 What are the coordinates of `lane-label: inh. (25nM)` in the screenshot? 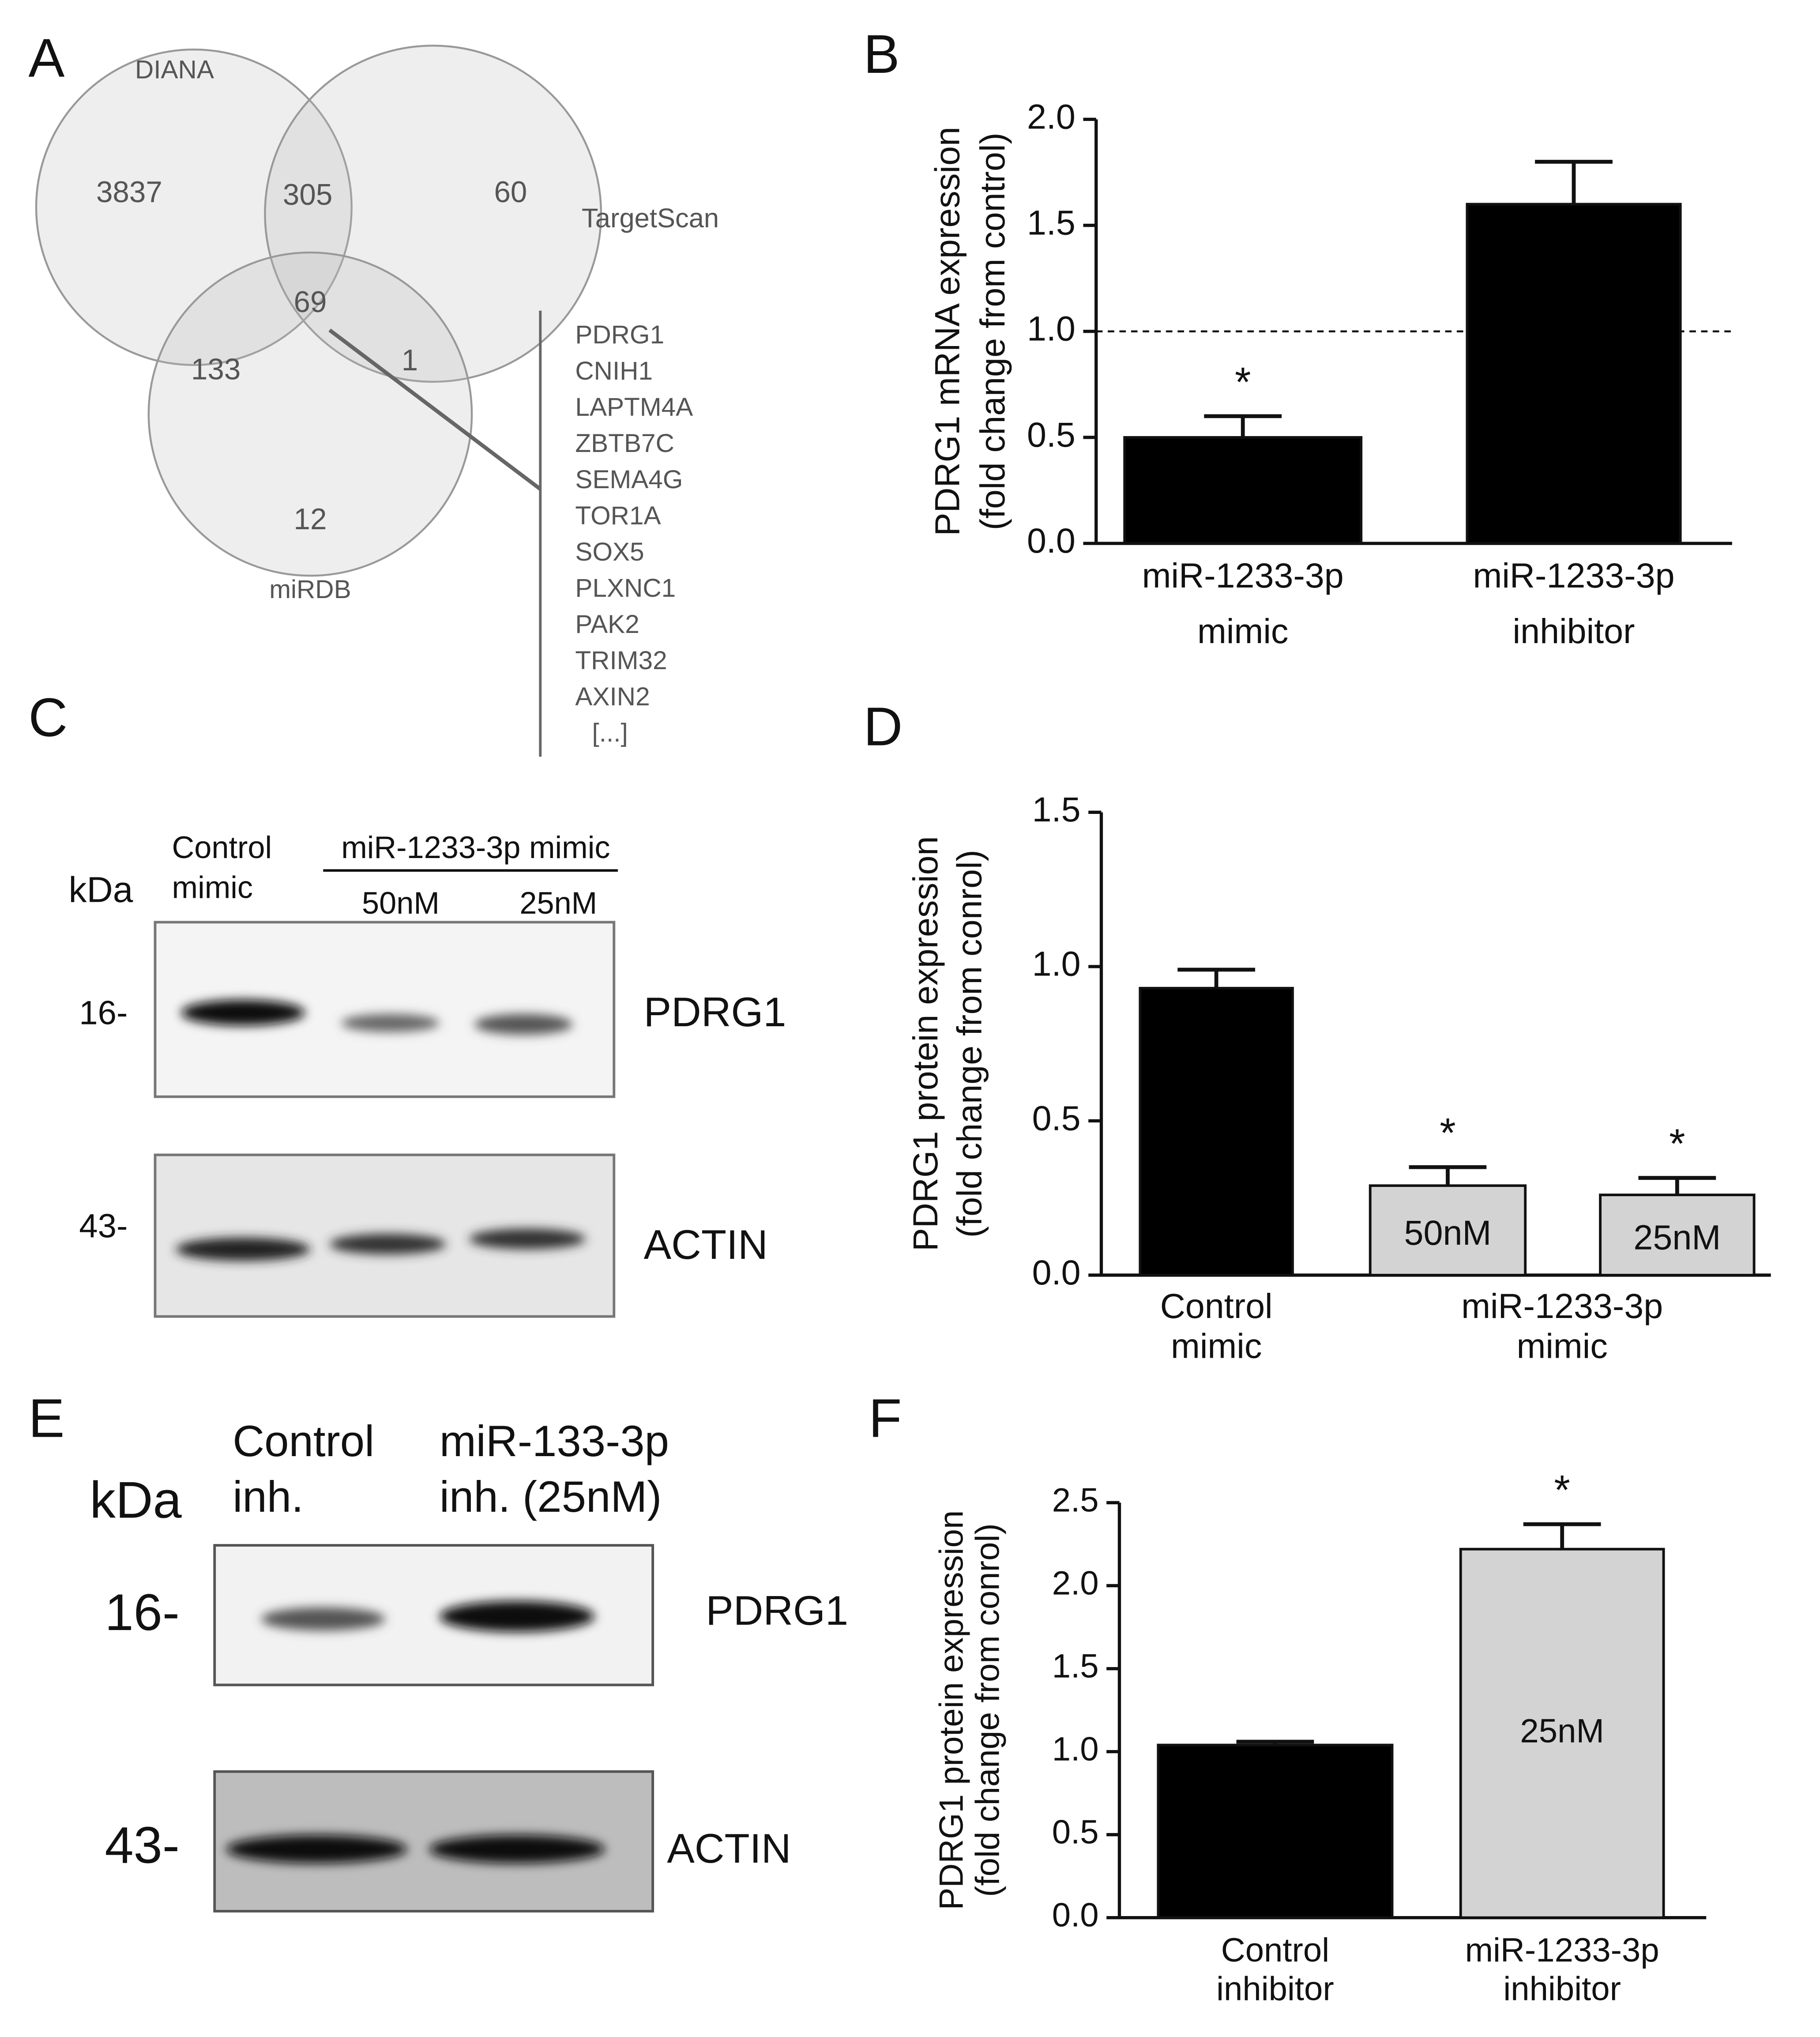 It's located at (551, 1496).